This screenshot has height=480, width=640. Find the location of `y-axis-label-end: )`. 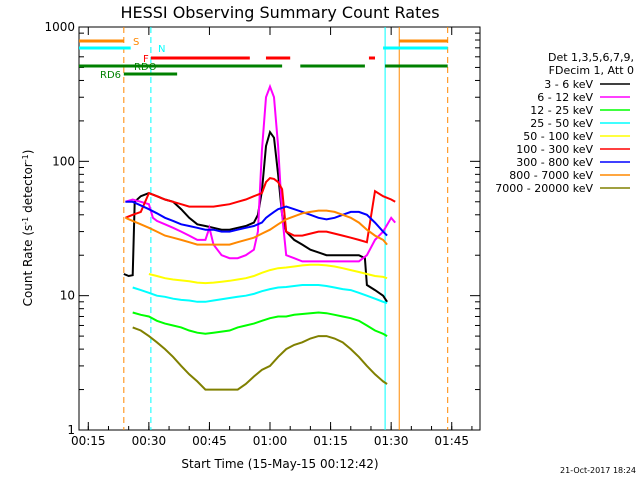

y-axis-label-end: ) is located at coordinates (28, 152).